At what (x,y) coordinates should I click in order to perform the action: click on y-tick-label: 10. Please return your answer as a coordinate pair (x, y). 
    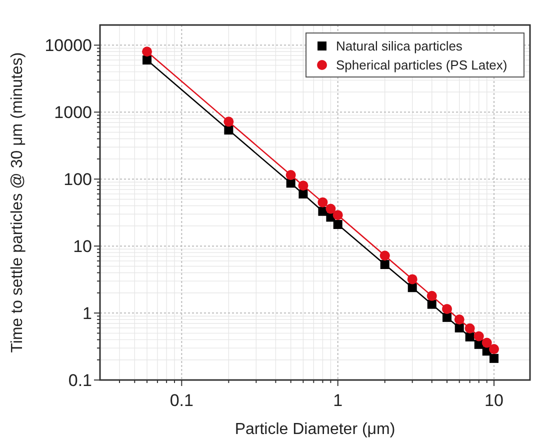
    Looking at the image, I should click on (82, 246).